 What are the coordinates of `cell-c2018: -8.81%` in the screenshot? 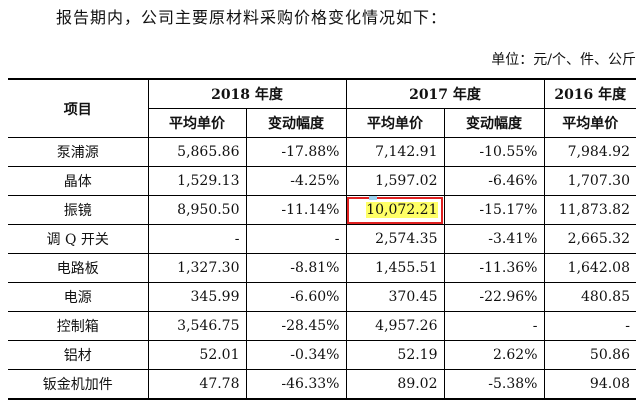 It's located at (296, 268).